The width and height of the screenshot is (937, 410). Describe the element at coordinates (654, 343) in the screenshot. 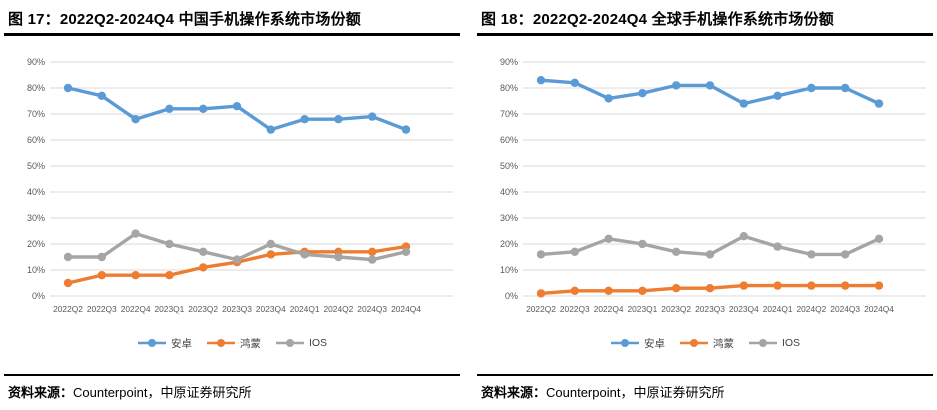

I see `legend-label: 安卓` at that location.